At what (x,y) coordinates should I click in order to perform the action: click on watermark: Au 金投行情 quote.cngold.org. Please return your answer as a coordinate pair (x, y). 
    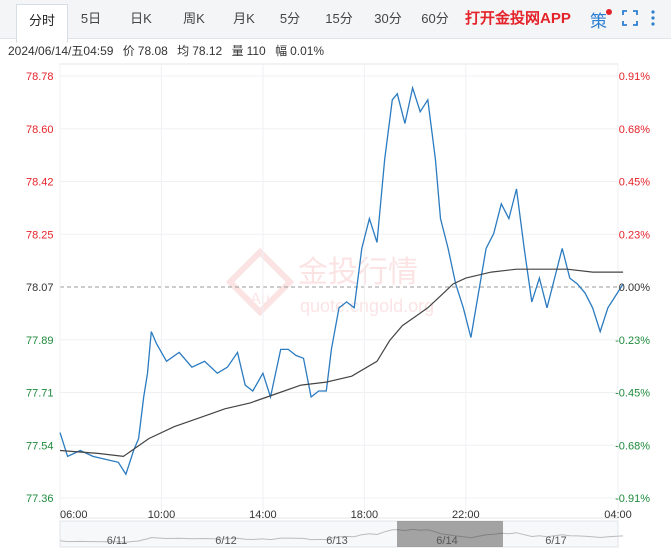
    Looking at the image, I should click on (329, 282).